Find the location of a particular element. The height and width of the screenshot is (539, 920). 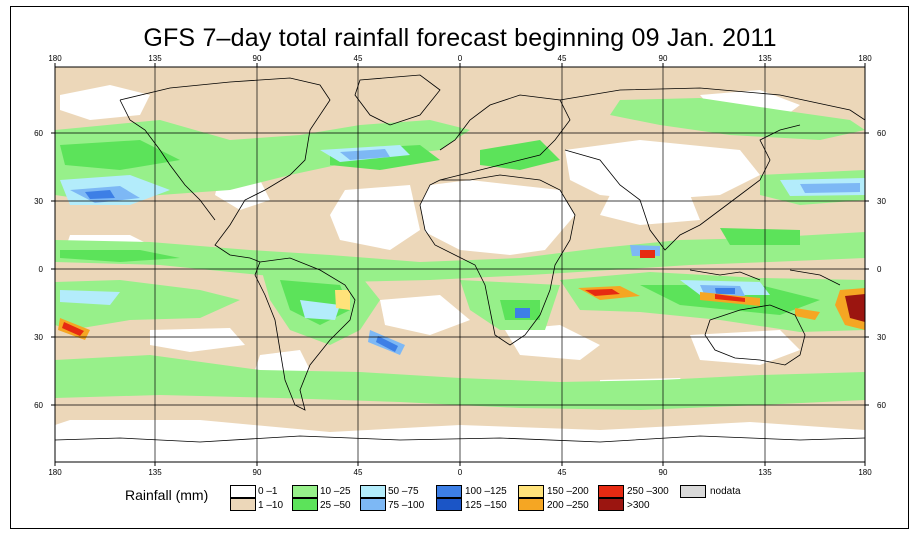

lat-labels-left: 60 30 0 30 60 is located at coordinates (38, 269).